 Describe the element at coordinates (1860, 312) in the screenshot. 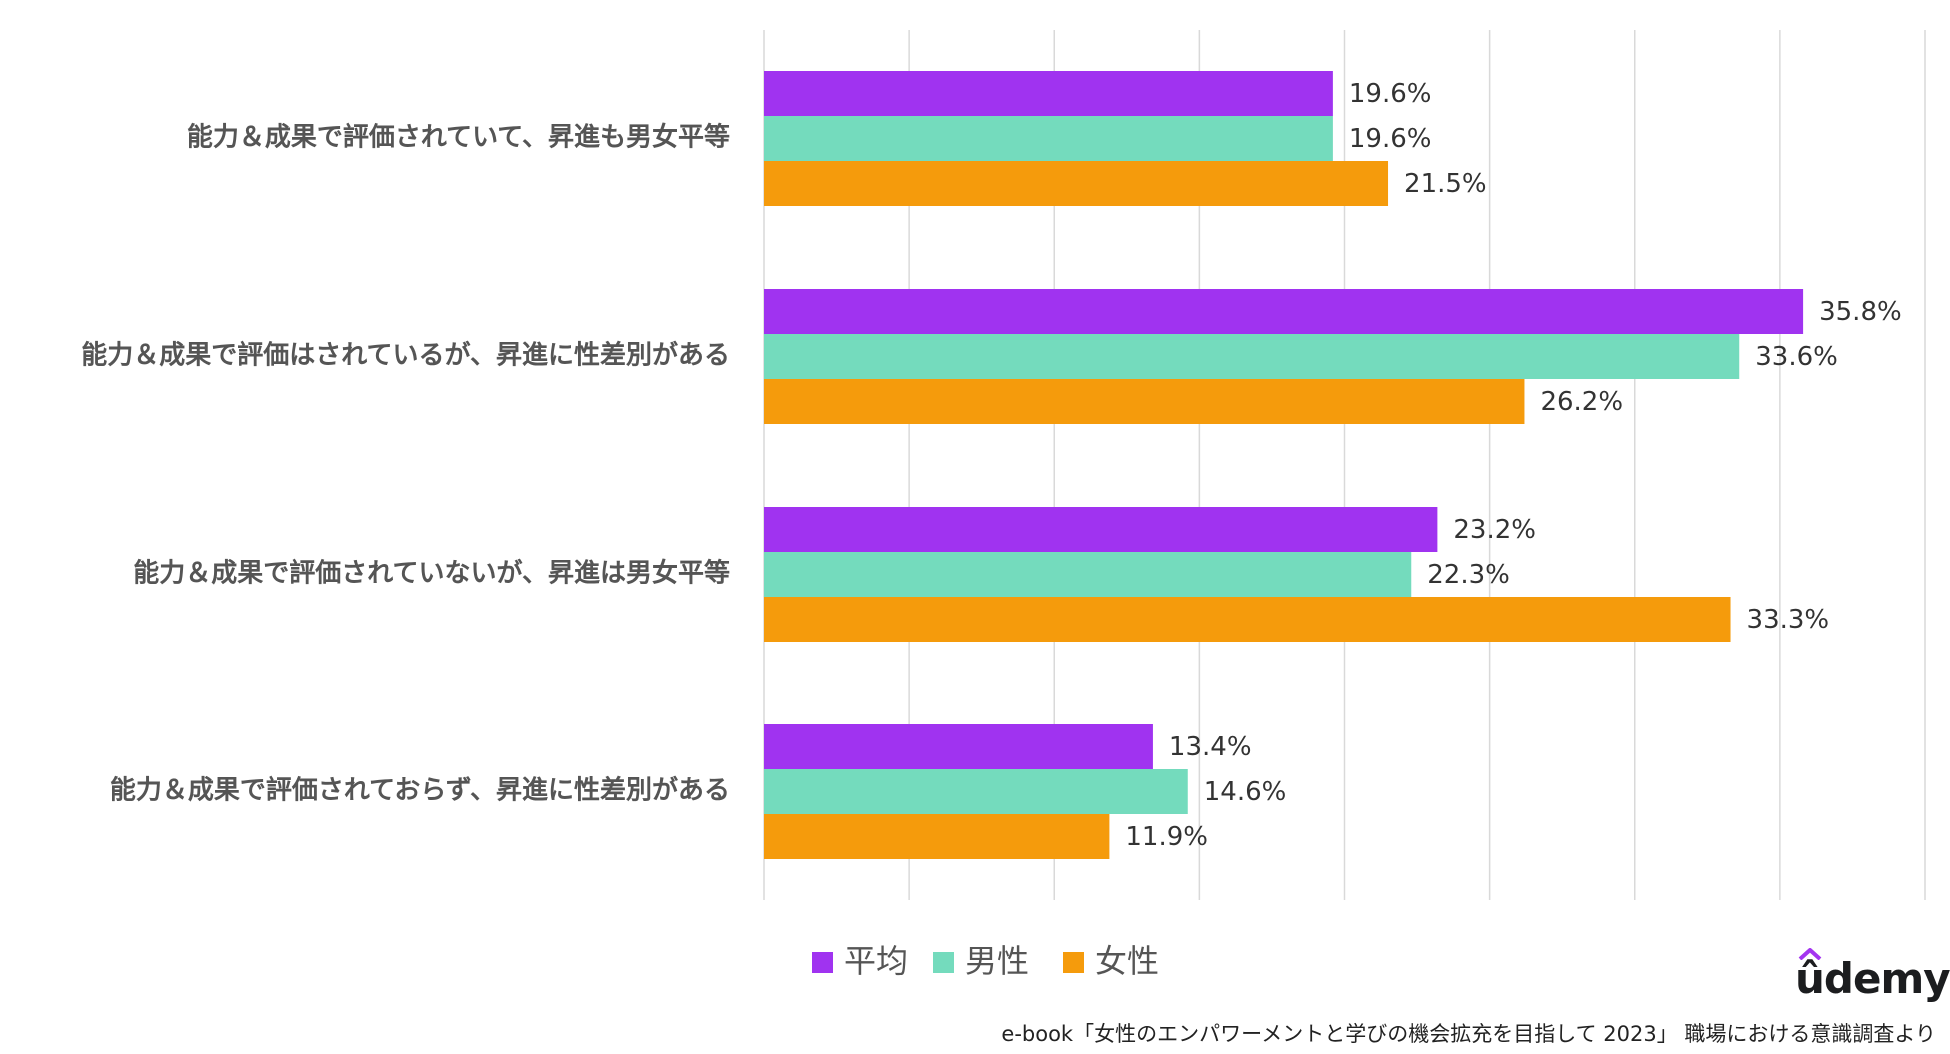

I see `data-label: 35.8%` at that location.